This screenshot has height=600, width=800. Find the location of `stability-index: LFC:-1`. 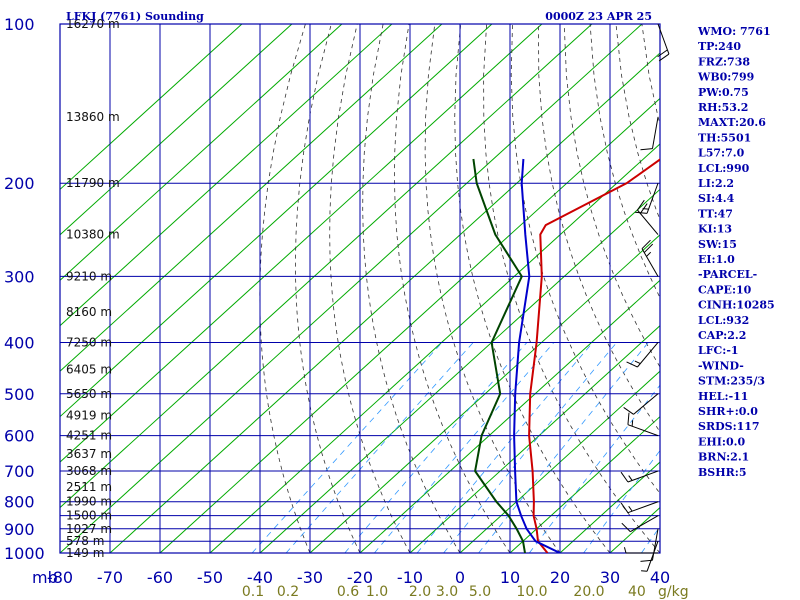

stability-index: LFC:-1 is located at coordinates (718, 350).